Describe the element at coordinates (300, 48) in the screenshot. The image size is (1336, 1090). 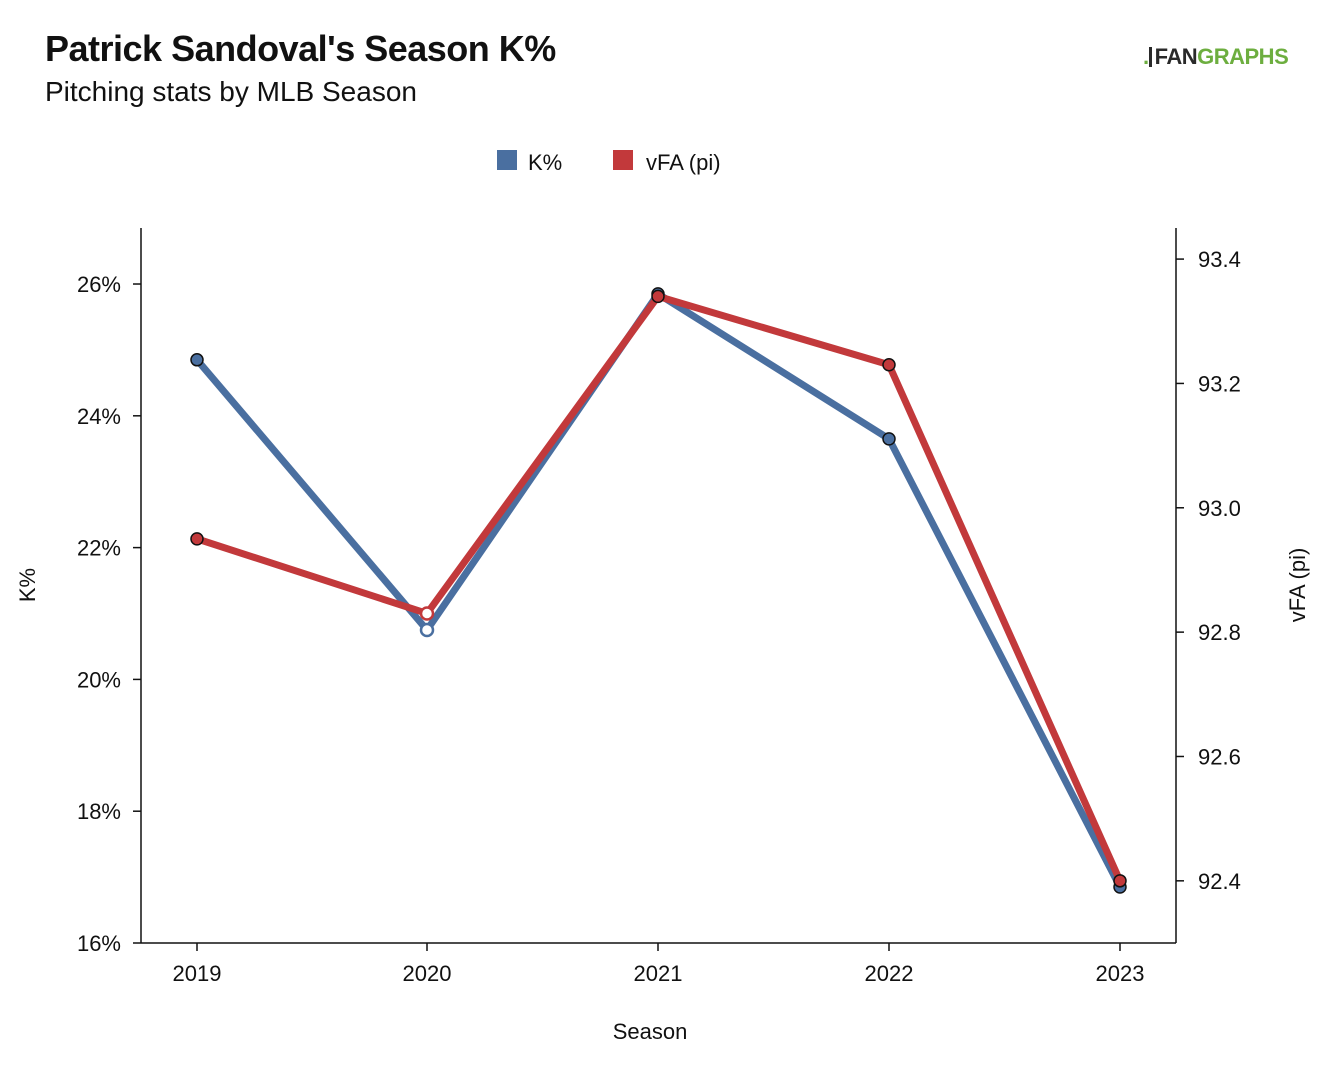
I see `chart-title: Patrick Sandoval's Season K%` at that location.